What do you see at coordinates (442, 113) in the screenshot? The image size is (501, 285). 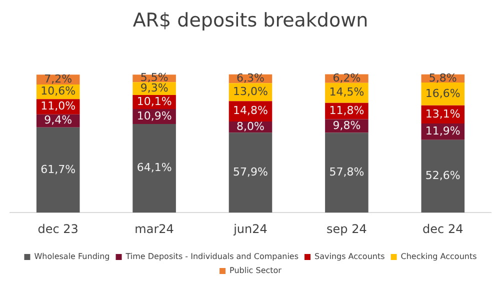 I see `data-label: 13,1%` at bounding box center [442, 113].